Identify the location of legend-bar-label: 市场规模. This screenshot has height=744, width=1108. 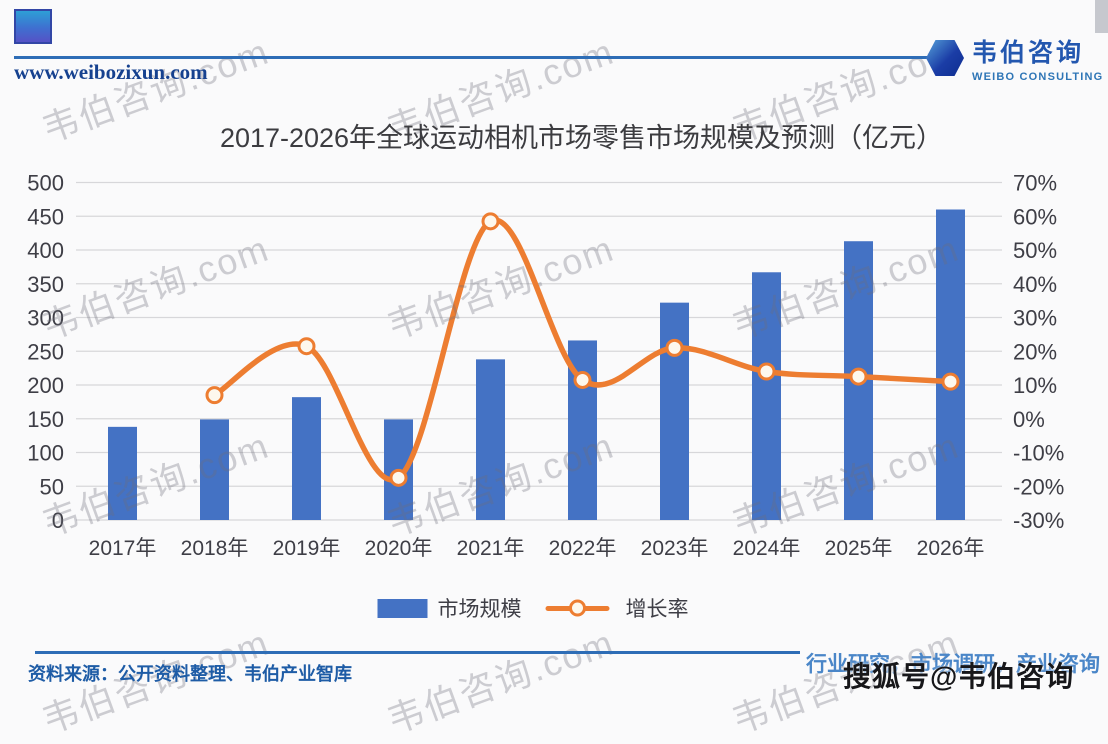
(479, 609).